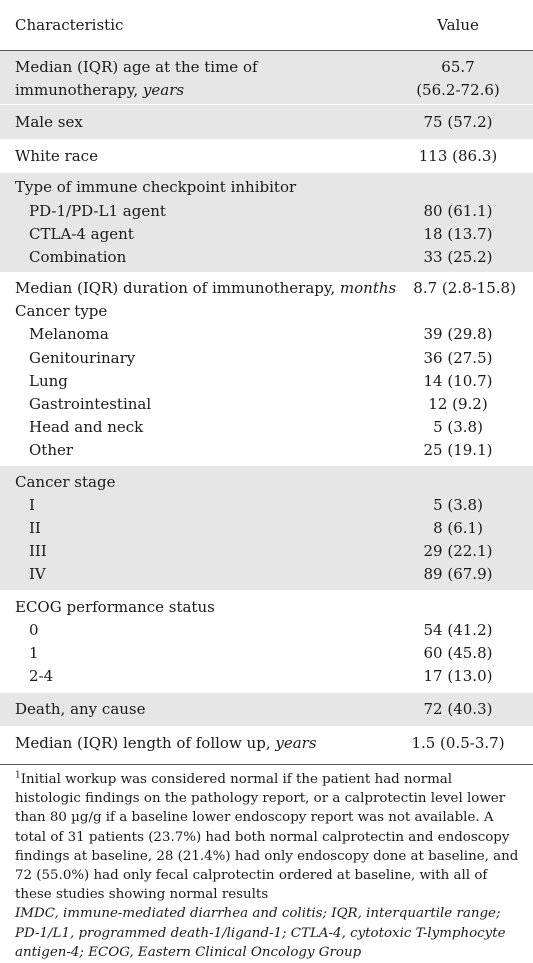 Image resolution: width=533 pixels, height=963 pixels. Describe the element at coordinates (35, 527) in the screenshot. I see `stage-item-label: II` at that location.